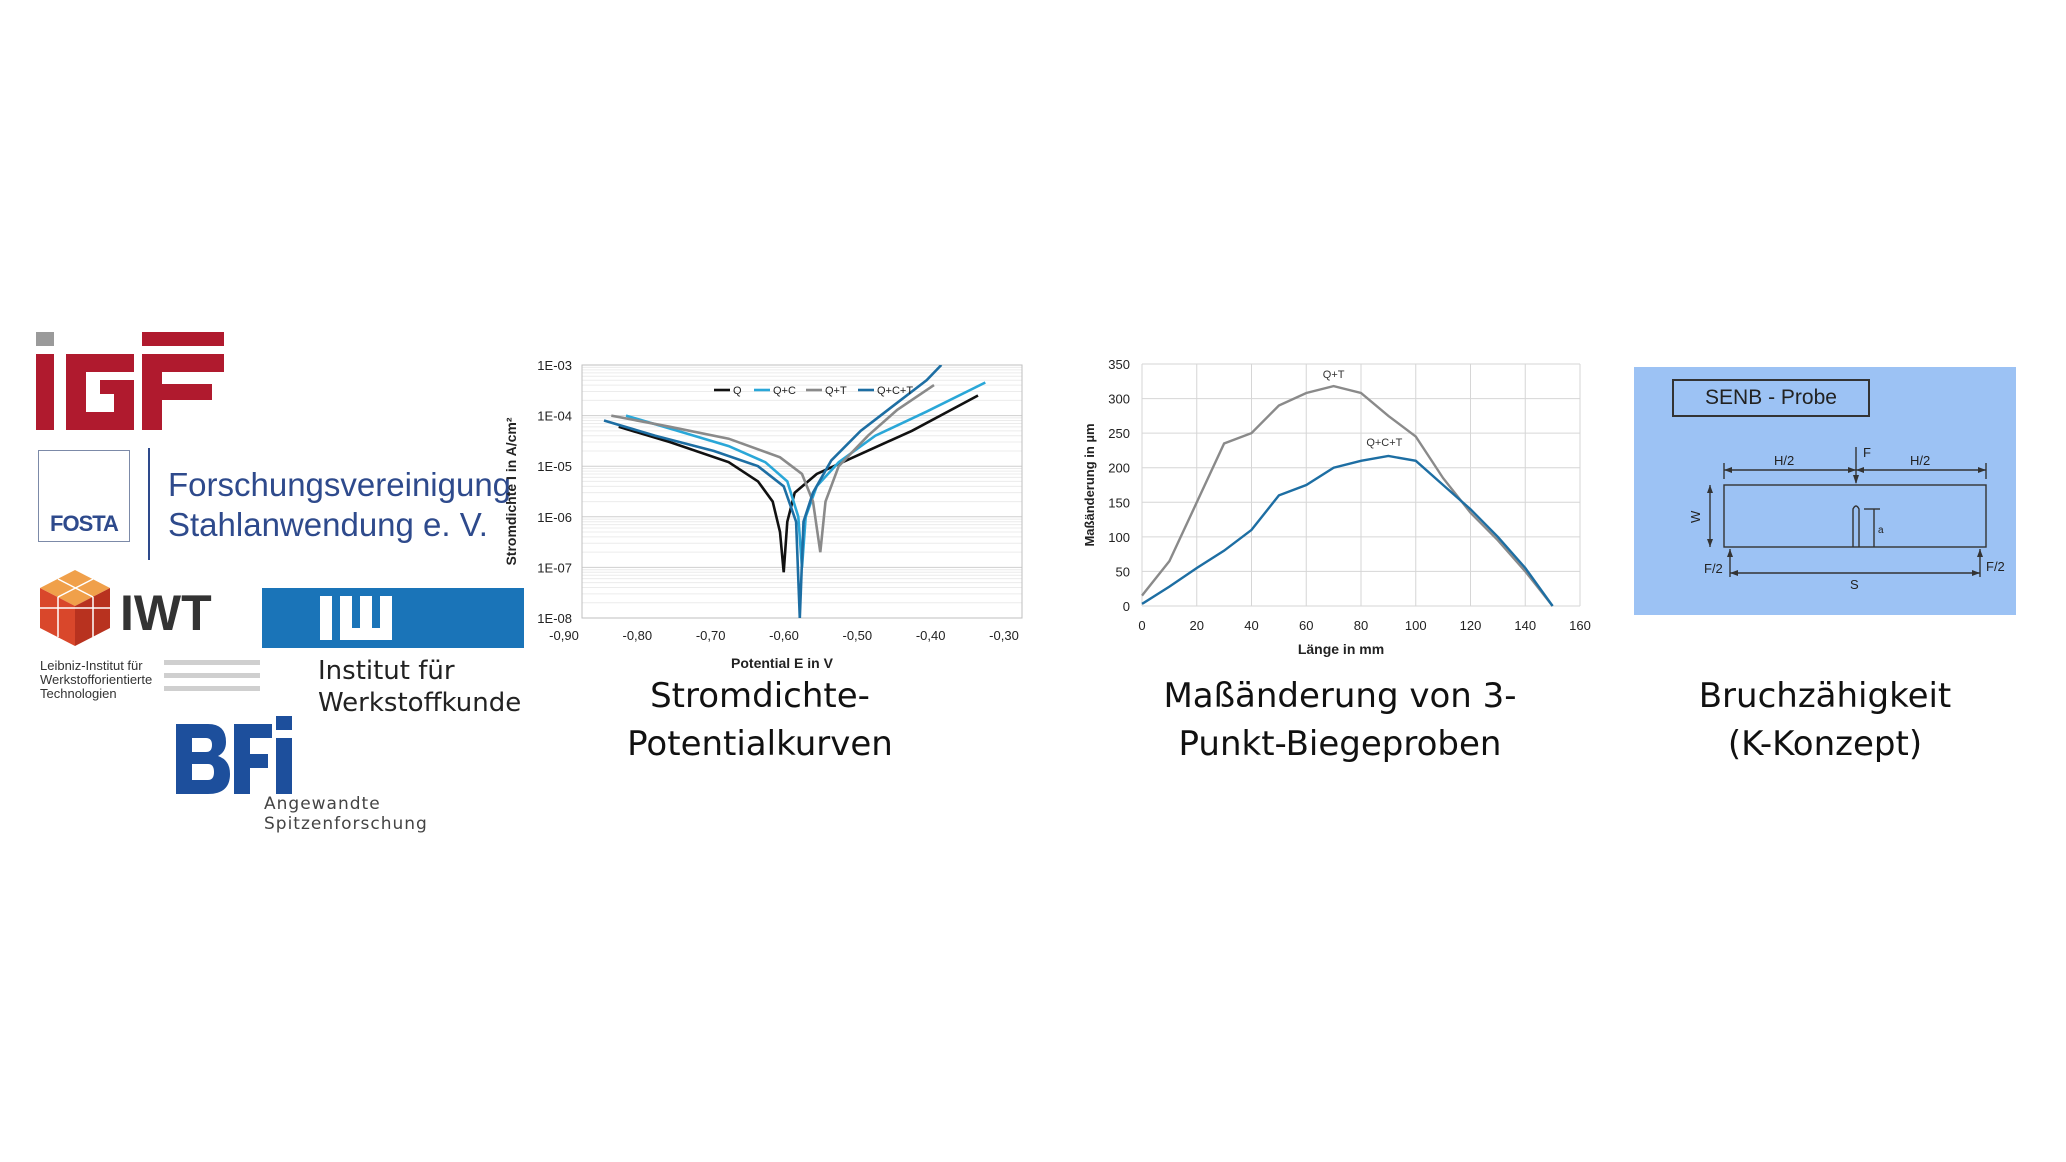 This screenshot has width=2066, height=1162. I want to click on y-tick-label: 1E-04, so click(554, 416).